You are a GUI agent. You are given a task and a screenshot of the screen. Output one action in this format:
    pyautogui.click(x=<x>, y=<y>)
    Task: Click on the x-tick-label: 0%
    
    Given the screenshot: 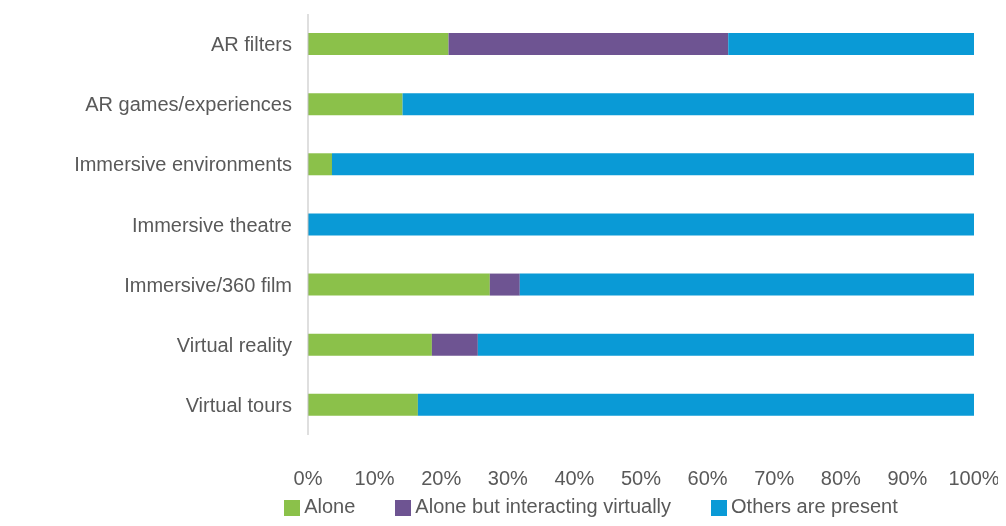 What is the action you would take?
    pyautogui.click(x=308, y=478)
    